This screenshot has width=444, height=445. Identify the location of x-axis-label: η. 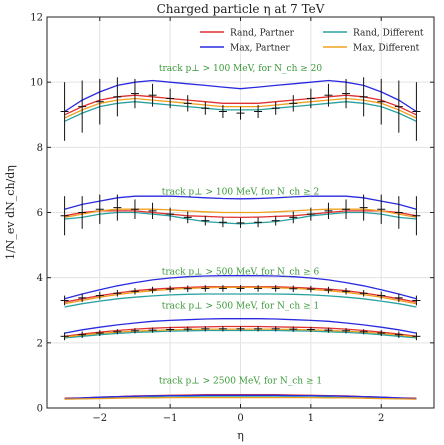
(240, 435).